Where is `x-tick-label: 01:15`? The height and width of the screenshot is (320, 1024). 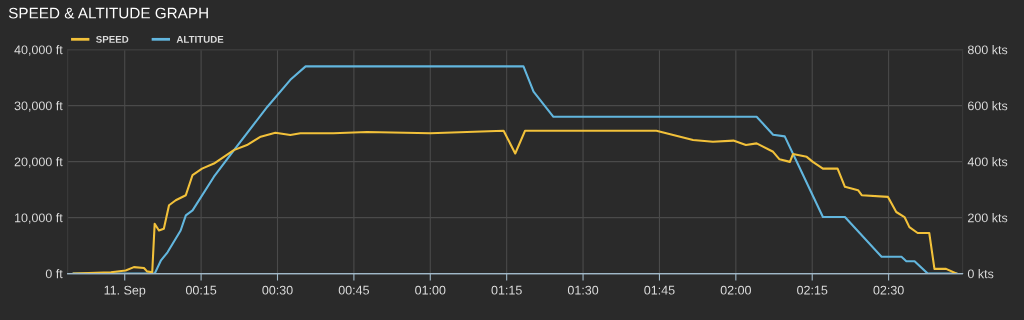 x-tick-label: 01:15 is located at coordinates (506, 290).